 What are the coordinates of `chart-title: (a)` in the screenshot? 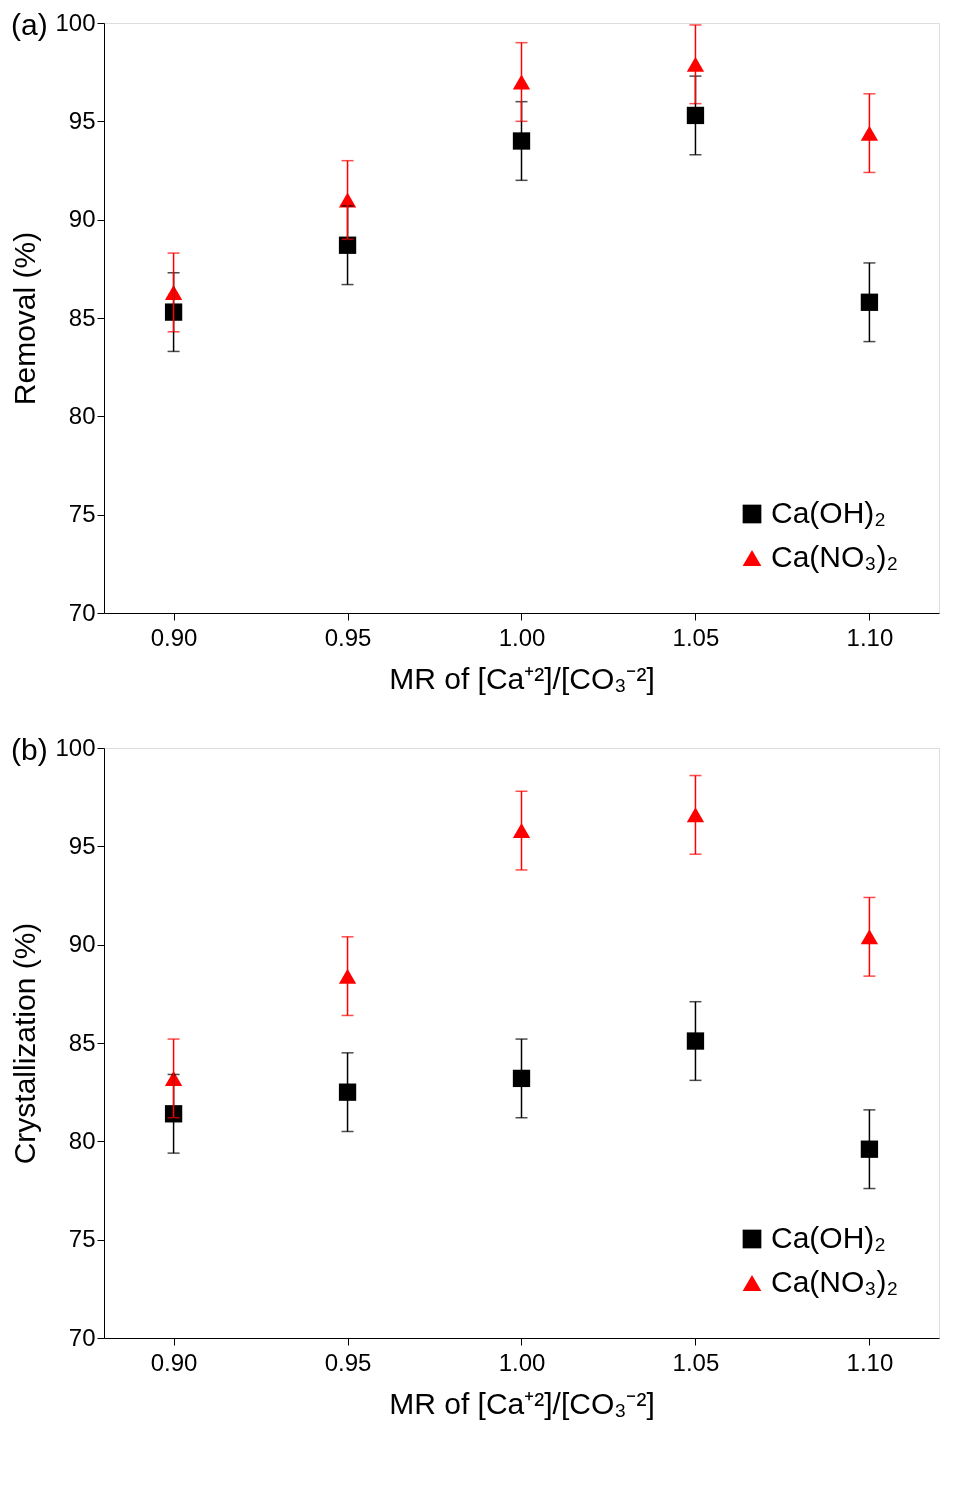 It's located at (29, 24).